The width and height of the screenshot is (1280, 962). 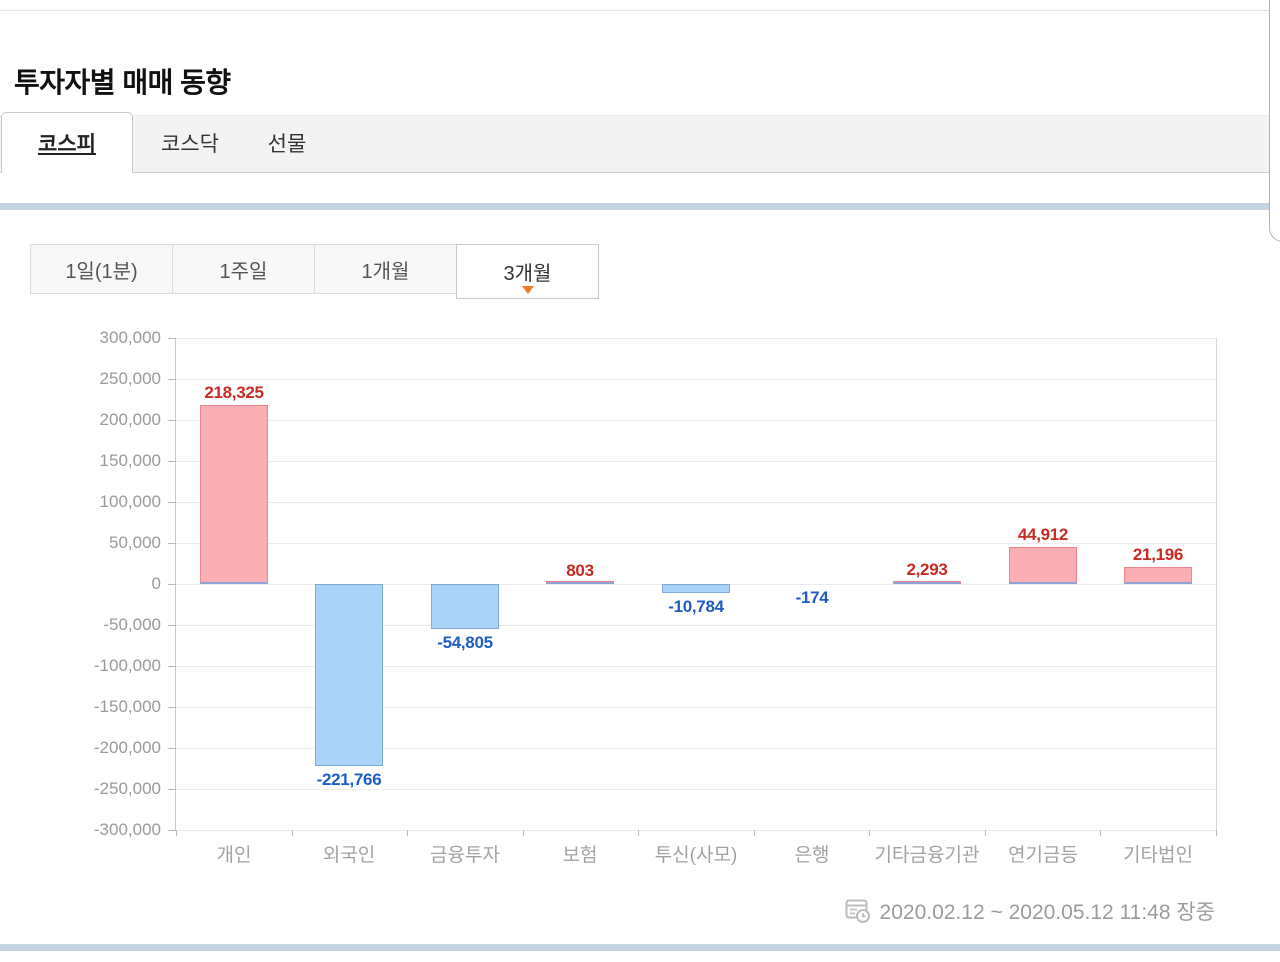 What do you see at coordinates (1158, 855) in the screenshot?
I see `x-axis-label: 기타법인` at bounding box center [1158, 855].